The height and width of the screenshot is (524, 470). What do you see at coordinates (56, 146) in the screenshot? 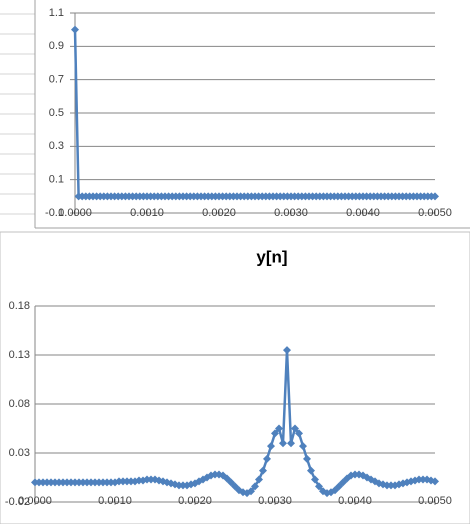
I see `y-tick-label: 0.3` at bounding box center [56, 146].